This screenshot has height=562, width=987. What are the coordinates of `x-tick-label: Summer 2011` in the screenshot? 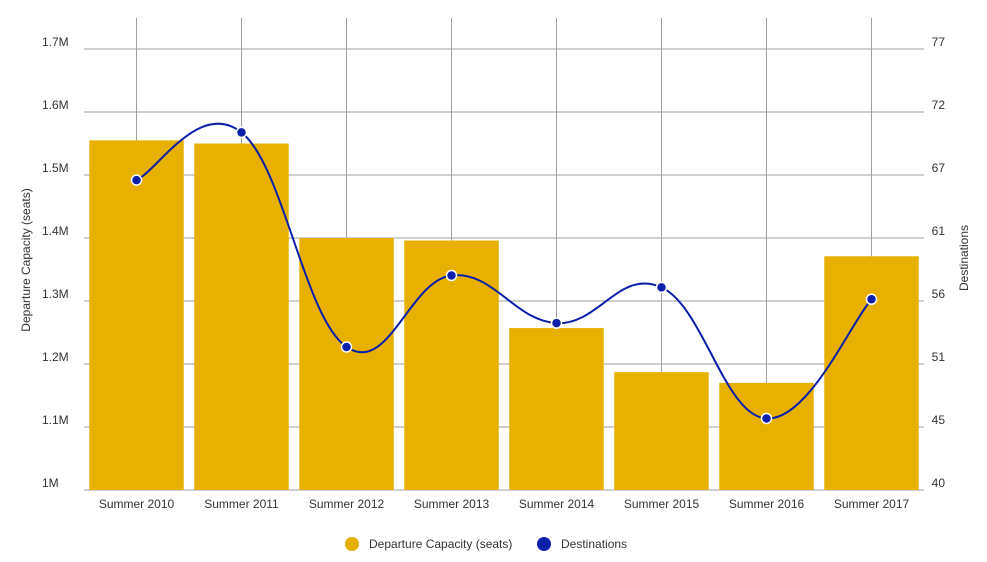 It's located at (241, 504).